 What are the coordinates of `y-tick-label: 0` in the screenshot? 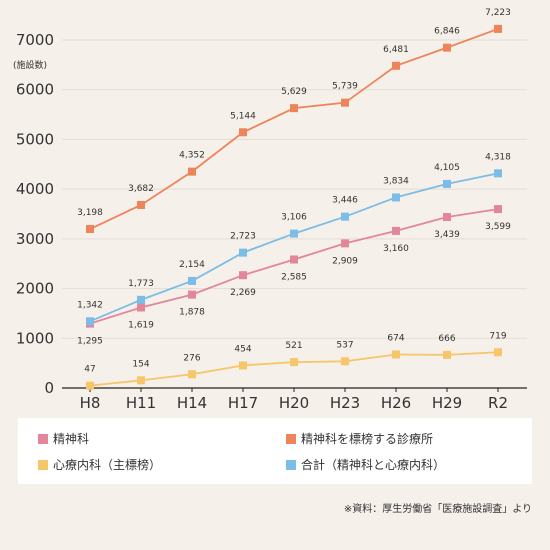 It's located at (49, 388).